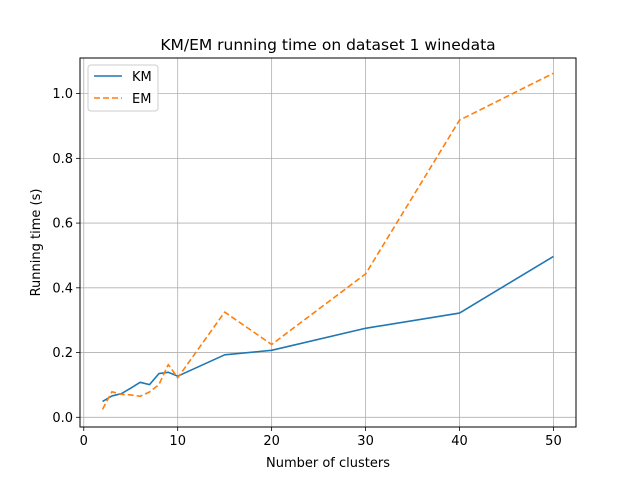 Image resolution: width=640 pixels, height=480 pixels. Describe the element at coordinates (62, 418) in the screenshot. I see `y-tick-label: 0.0` at that location.